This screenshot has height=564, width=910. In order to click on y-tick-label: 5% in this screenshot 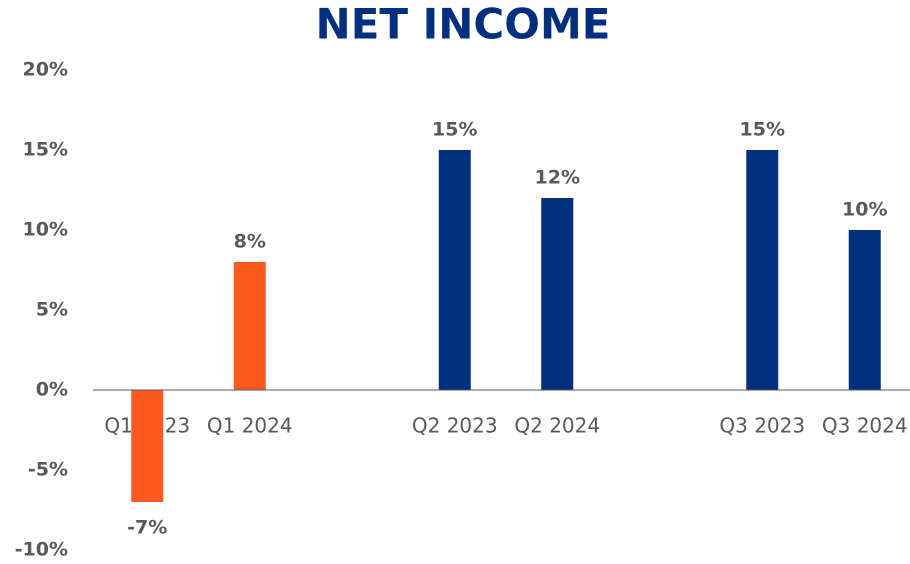, I will do `click(52, 310)`.